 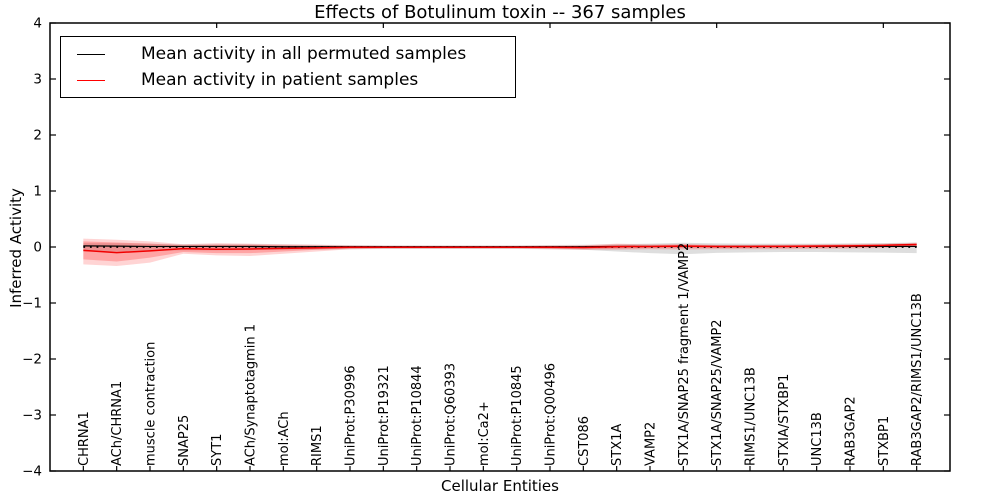 I want to click on black-line-sample-icon, so click(x=91, y=54).